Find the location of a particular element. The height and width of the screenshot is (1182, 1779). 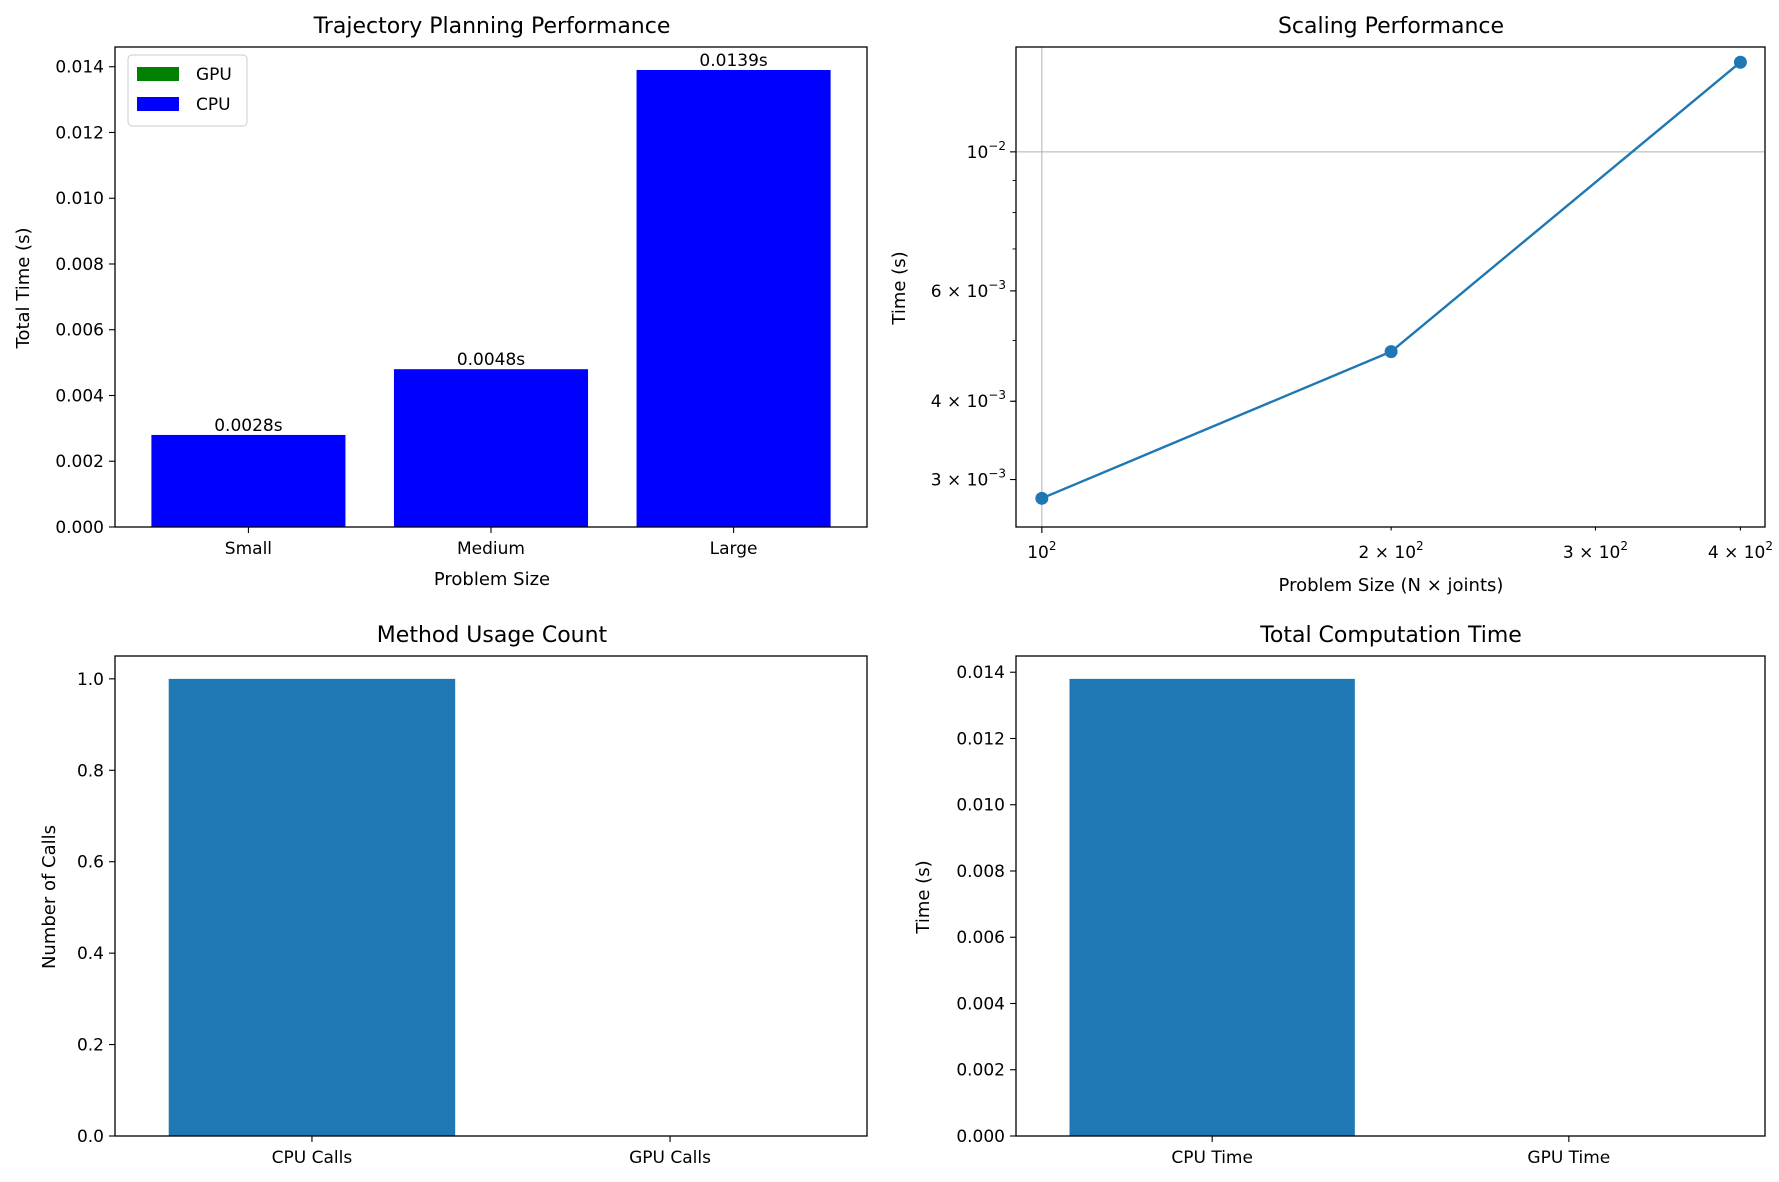

x-tick-label: Small is located at coordinates (248, 549).